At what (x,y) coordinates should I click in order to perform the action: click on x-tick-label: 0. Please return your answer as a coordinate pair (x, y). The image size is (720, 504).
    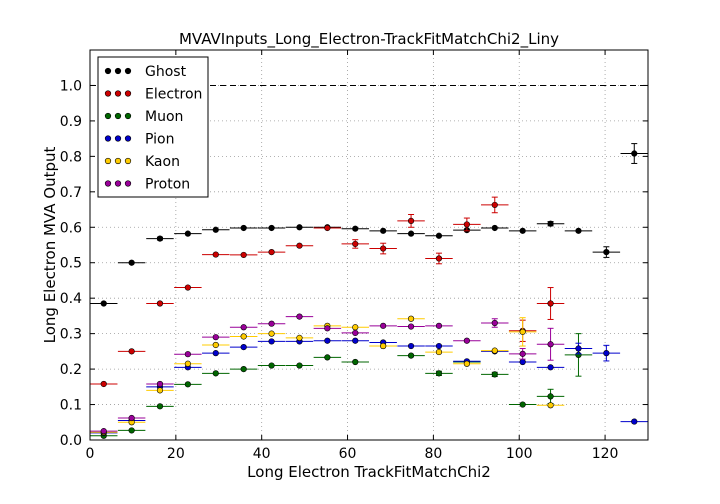
    Looking at the image, I should click on (90, 454).